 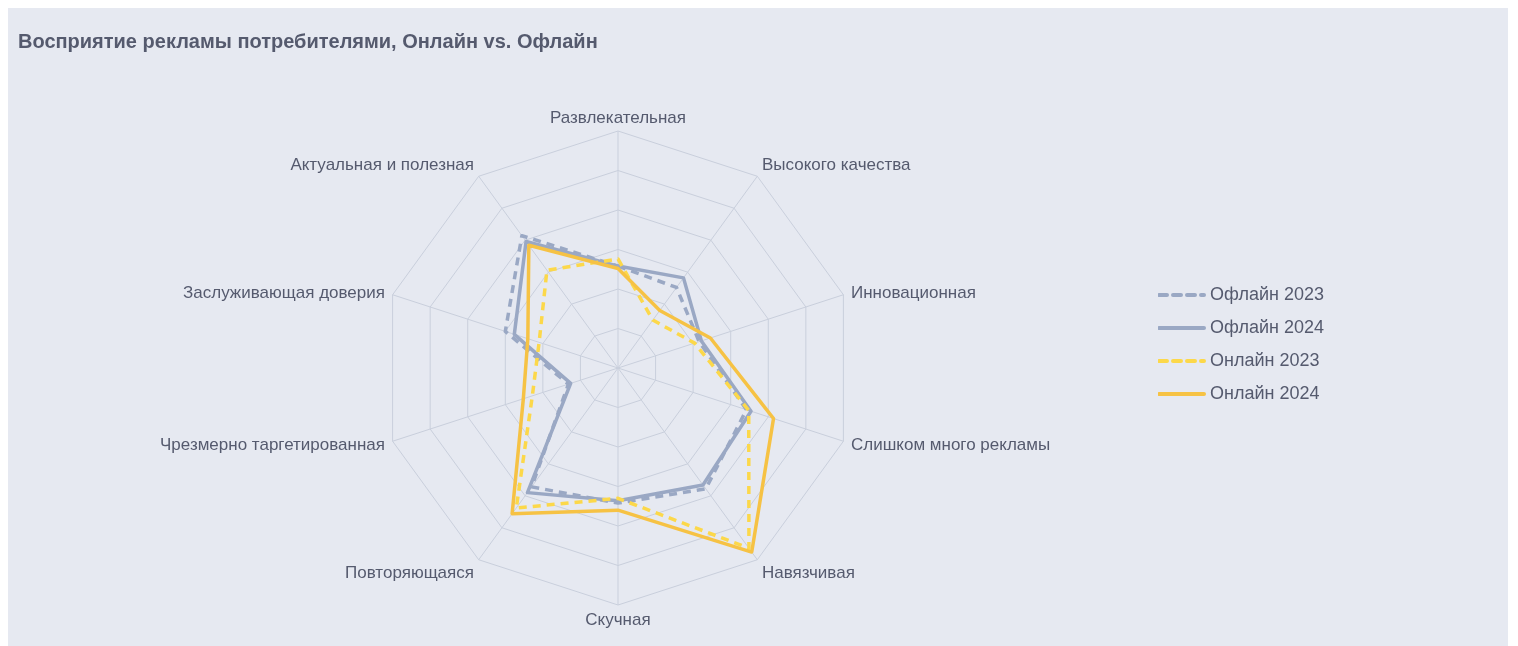 I want to click on spoke-label: Чрезмерно таргетированная, so click(x=272, y=444).